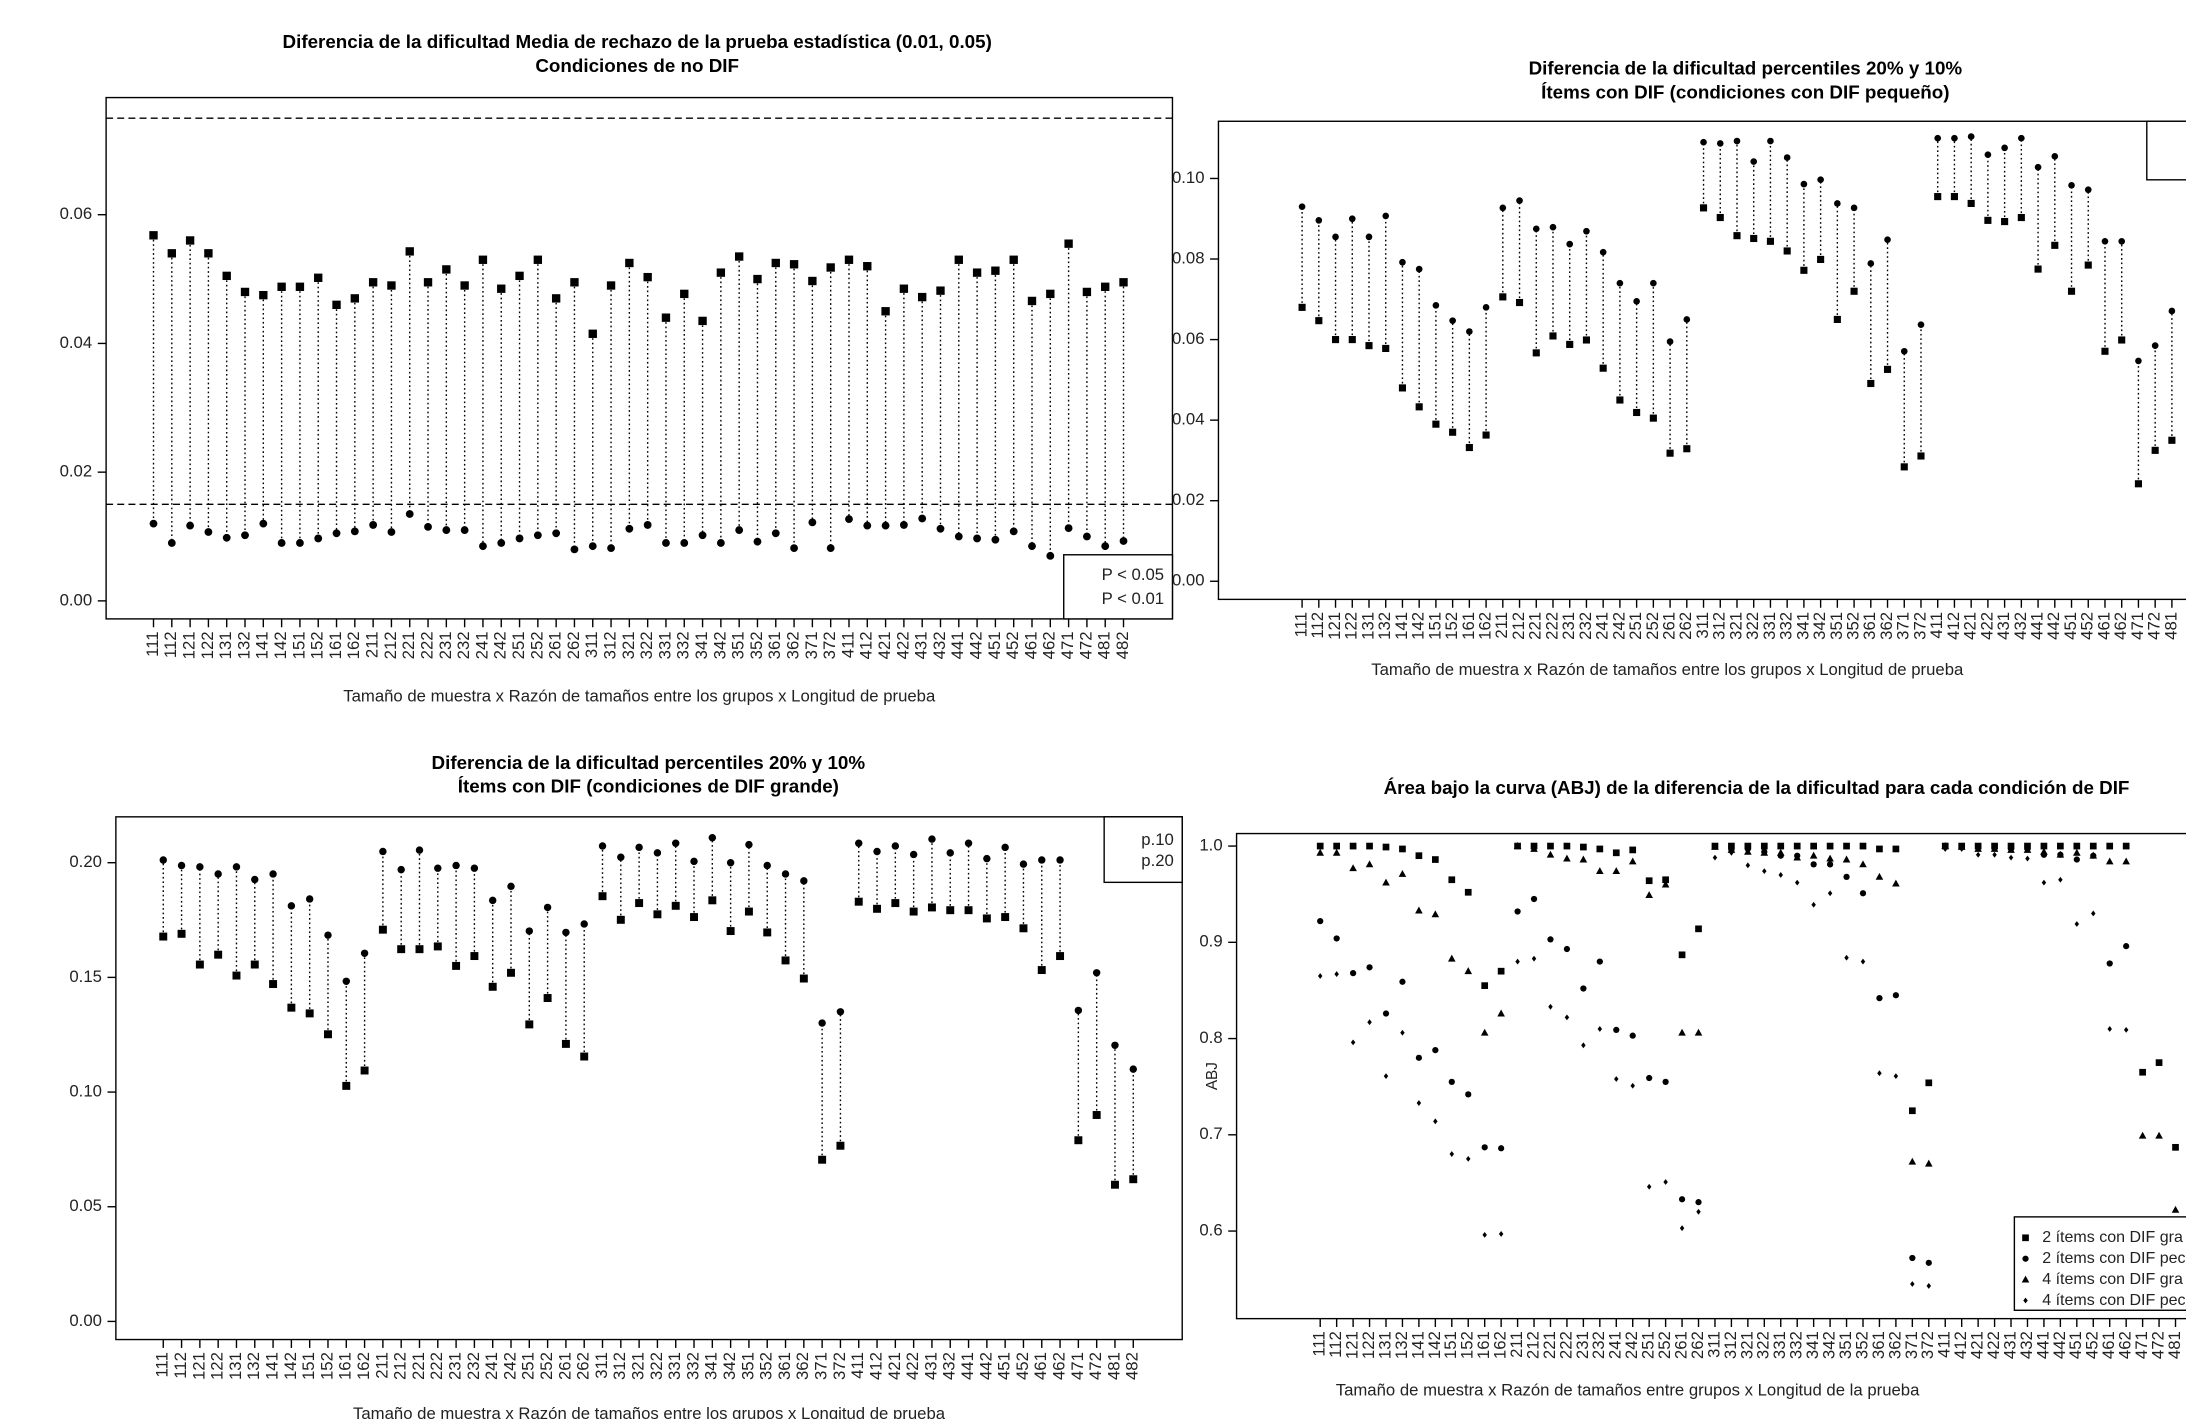  Describe the element at coordinates (1549, 1345) in the screenshot. I see `x-tick-label: 221` at that location.